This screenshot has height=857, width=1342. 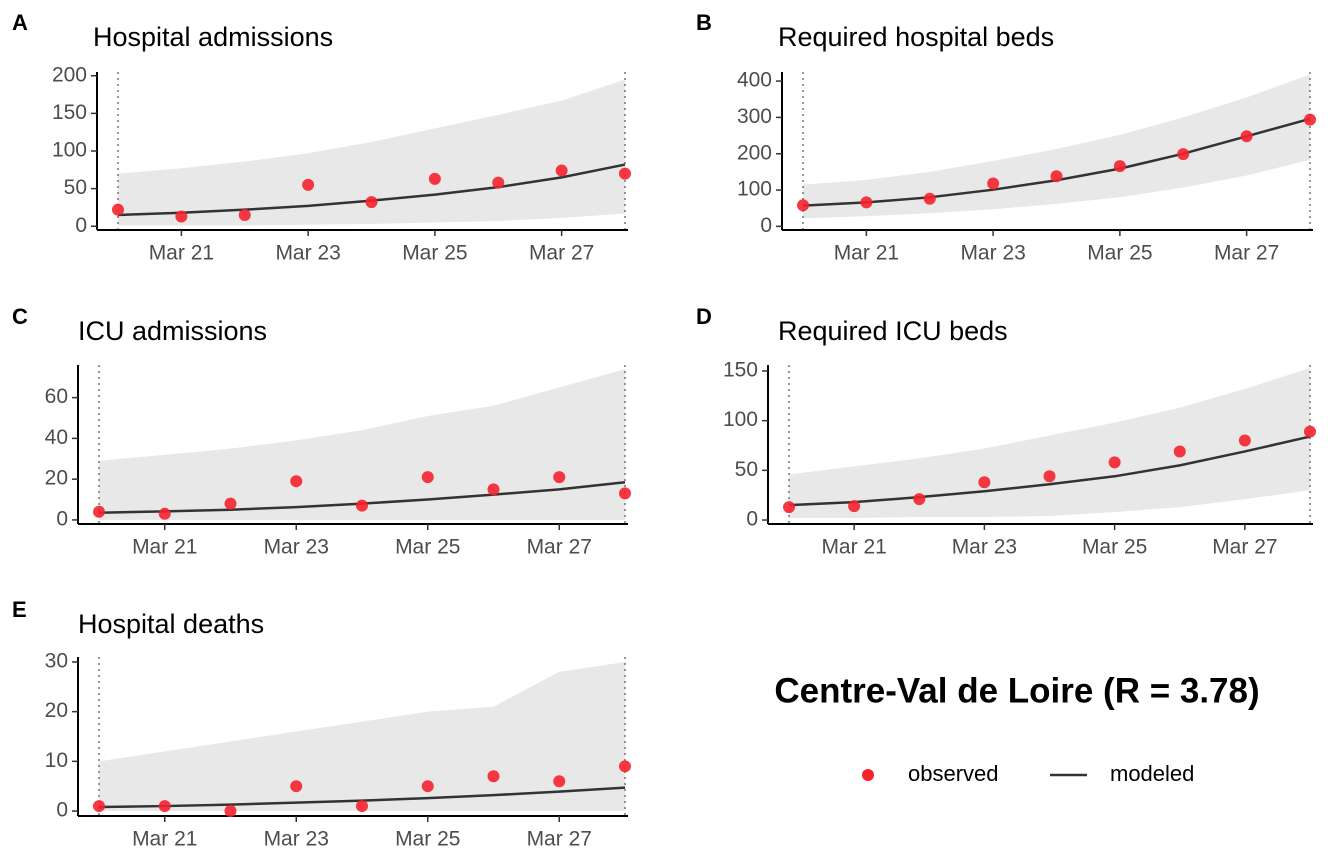 I want to click on legend-label: modeled, so click(x=1152, y=773).